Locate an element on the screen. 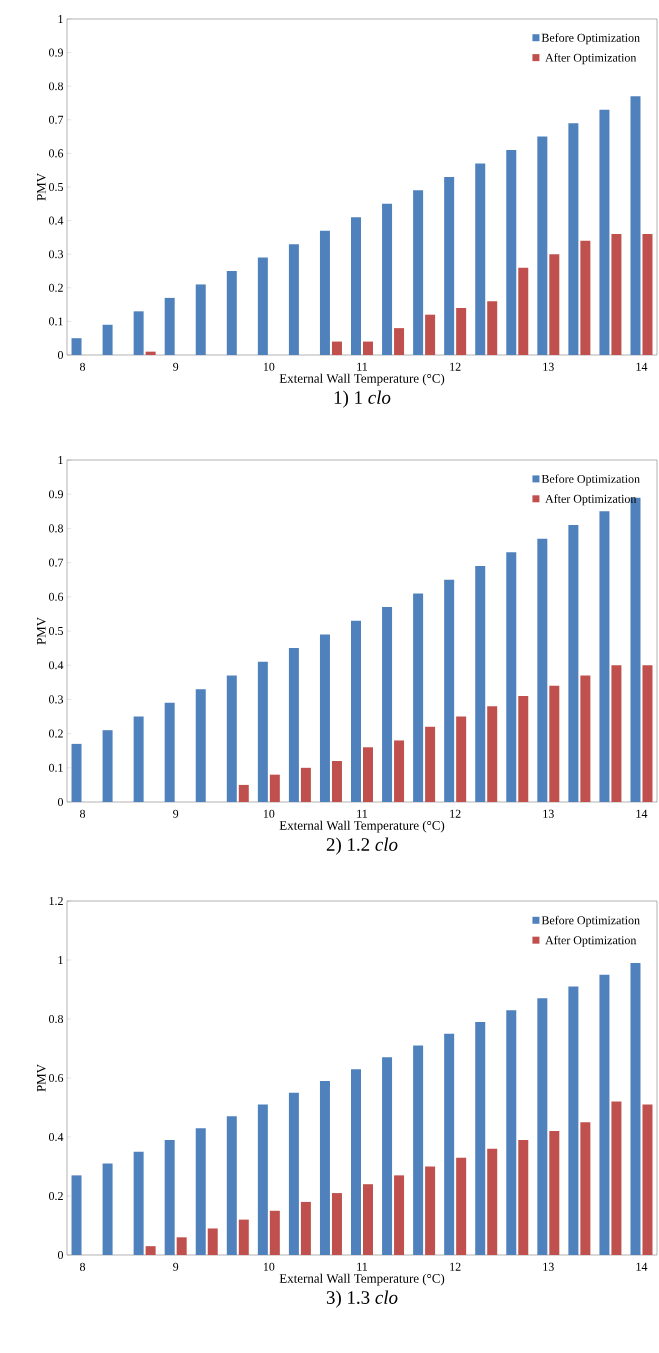  y-tick-label: 0.8 is located at coordinates (56, 528).